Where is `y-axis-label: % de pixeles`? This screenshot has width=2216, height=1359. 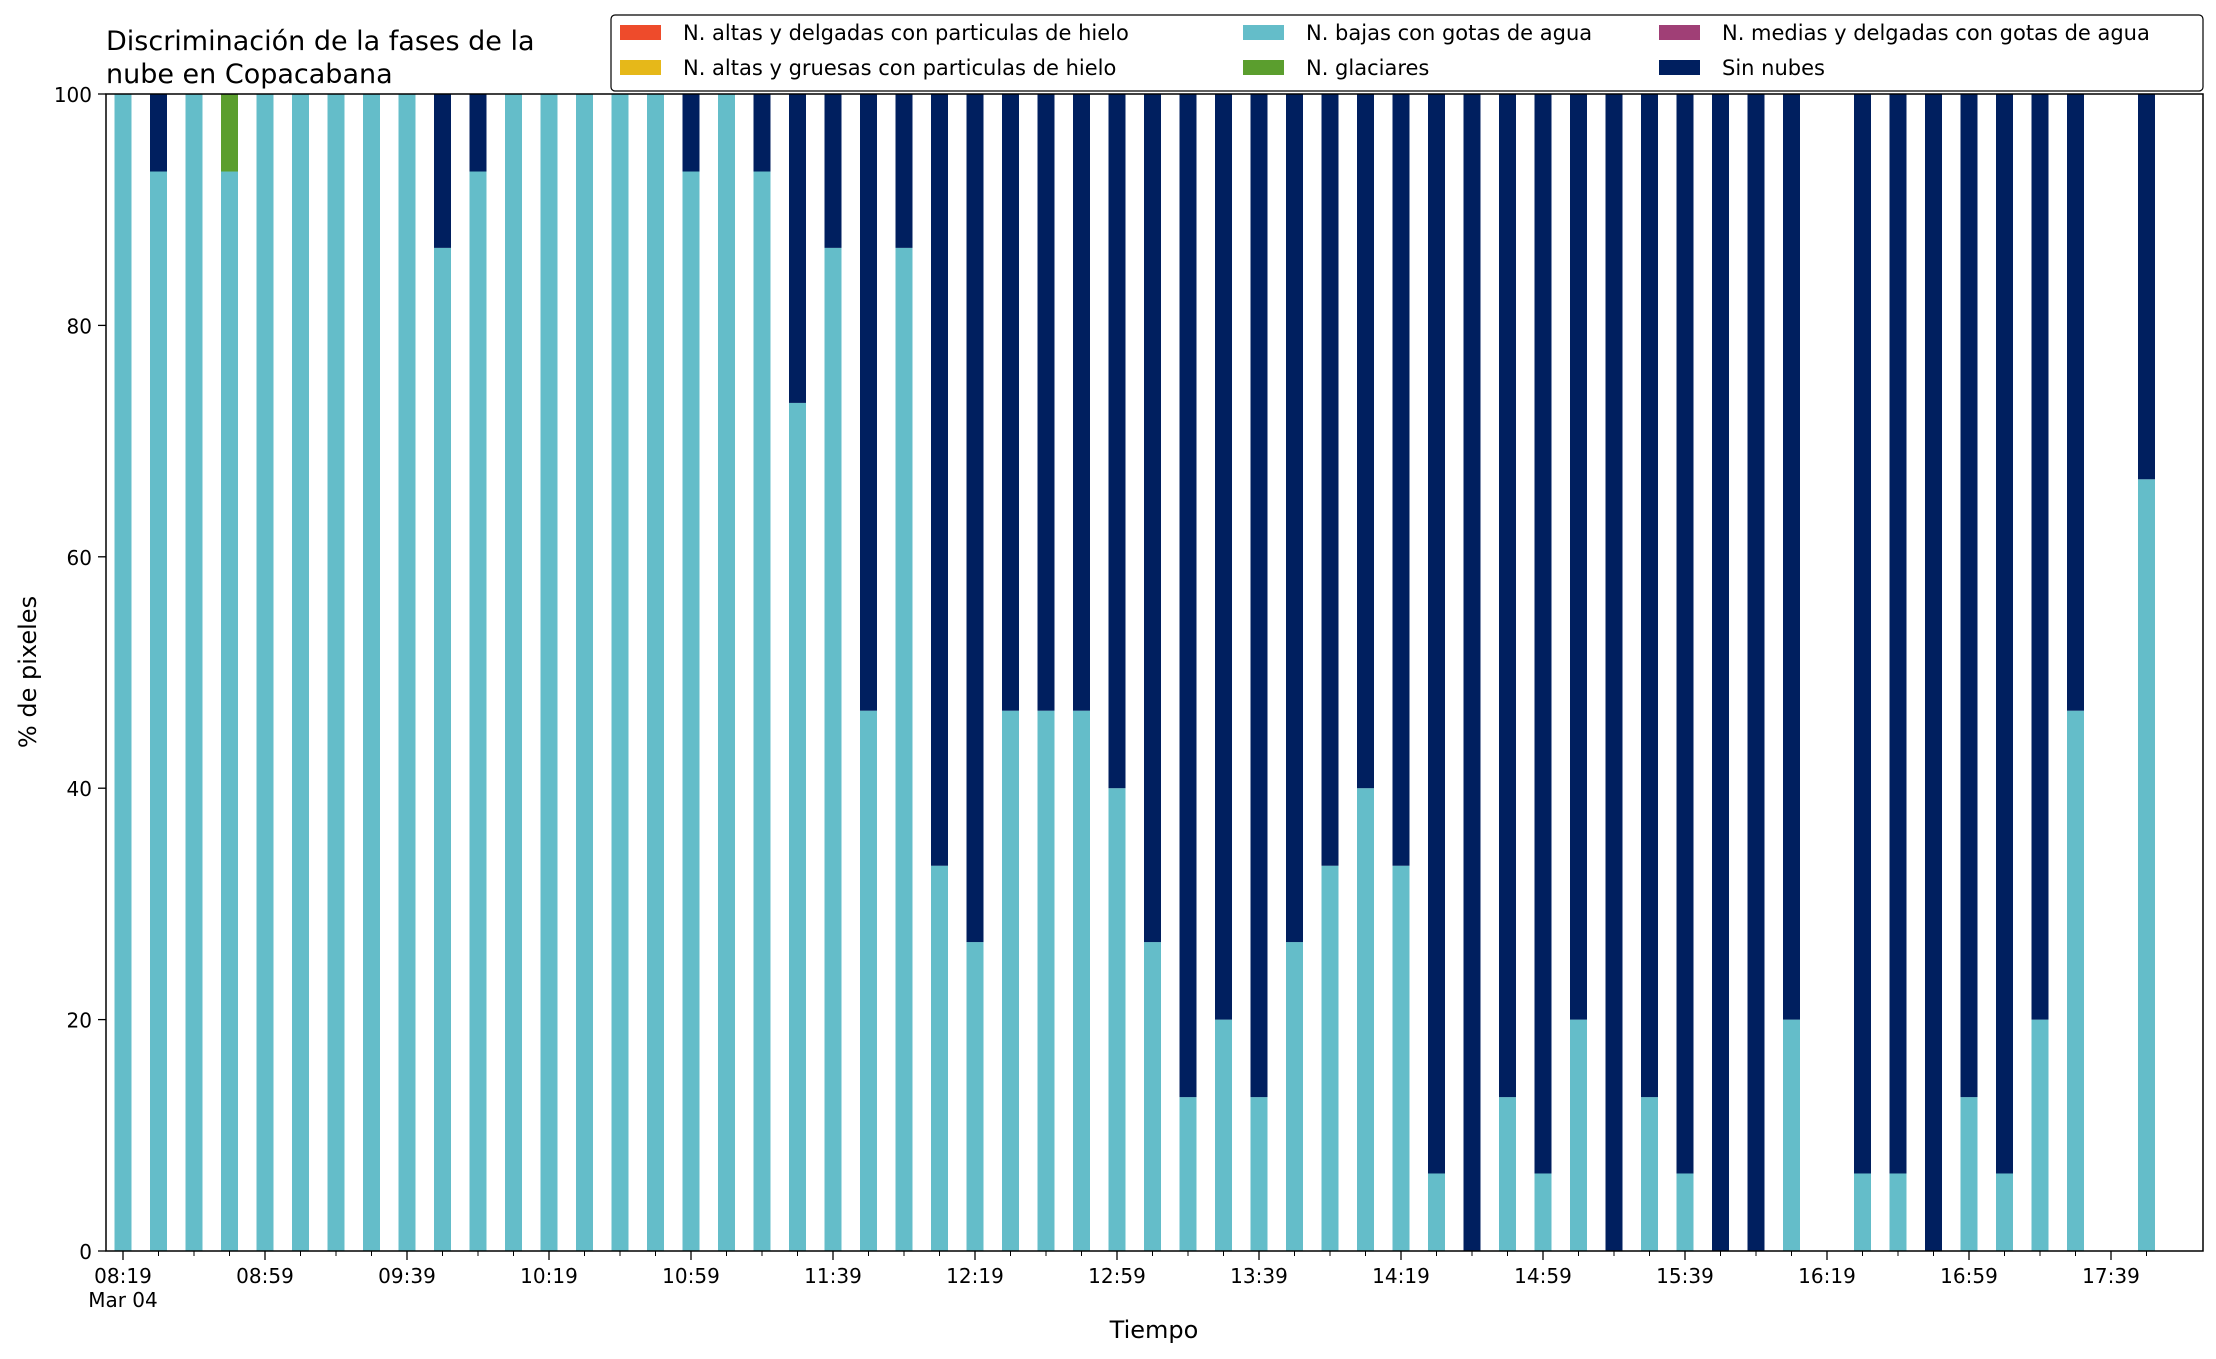
y-axis-label: % de pixeles is located at coordinates (28, 672).